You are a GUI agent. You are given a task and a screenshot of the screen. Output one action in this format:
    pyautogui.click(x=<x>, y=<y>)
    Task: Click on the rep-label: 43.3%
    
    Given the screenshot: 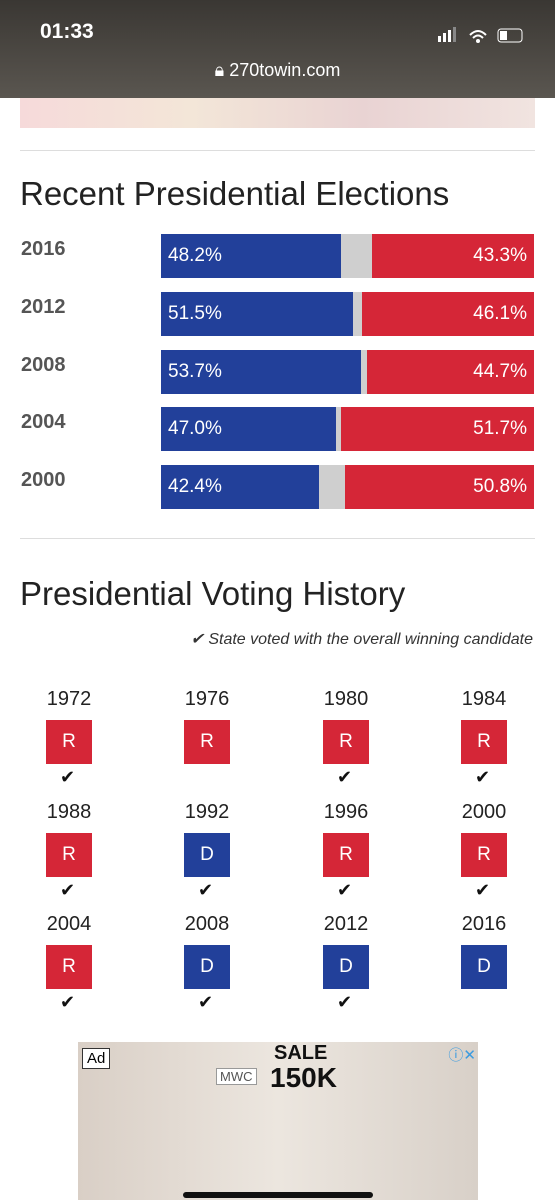 What is the action you would take?
    pyautogui.click(x=500, y=255)
    